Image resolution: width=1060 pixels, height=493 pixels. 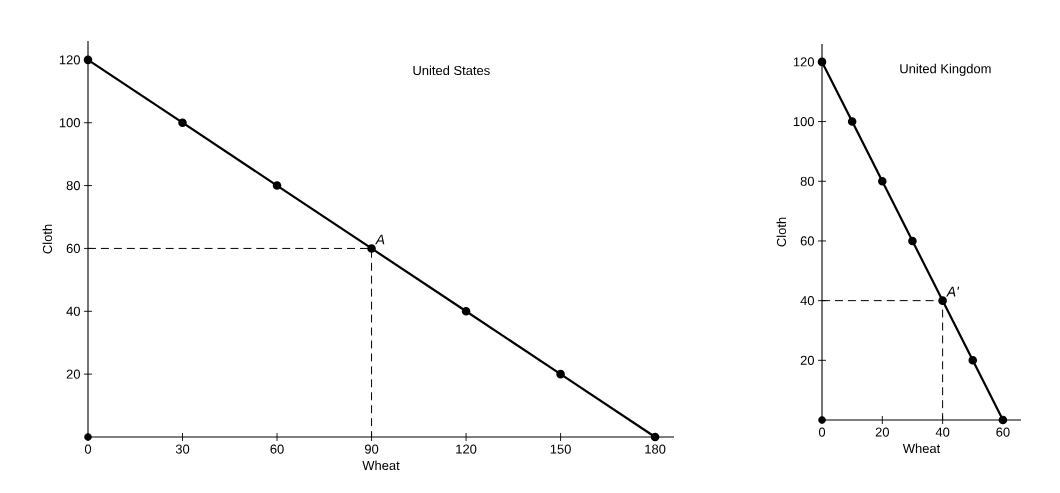 I want to click on x-tick-label: 40, so click(x=942, y=432).